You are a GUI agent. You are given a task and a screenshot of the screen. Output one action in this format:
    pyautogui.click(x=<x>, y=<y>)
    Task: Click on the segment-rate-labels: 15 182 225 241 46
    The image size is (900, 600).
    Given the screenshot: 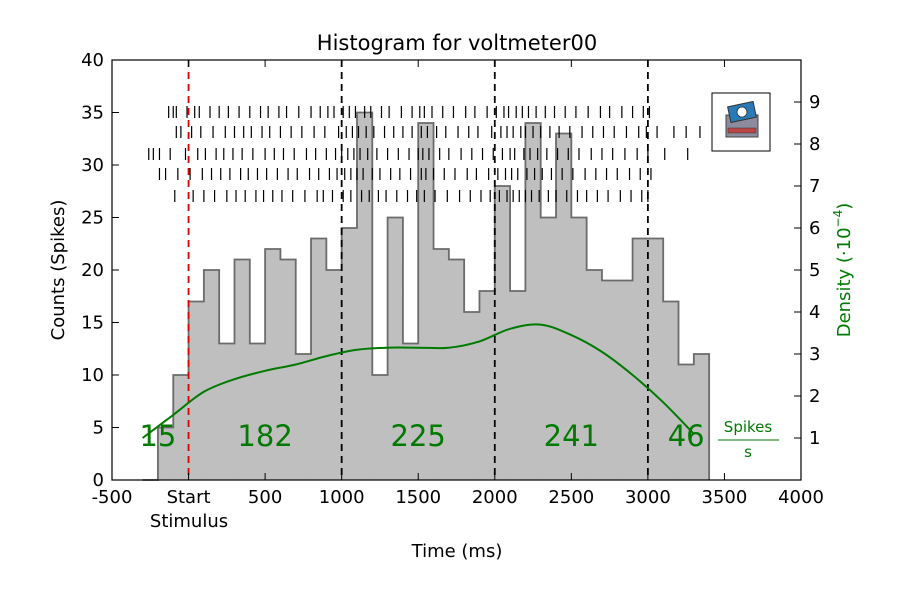 What is the action you would take?
    pyautogui.click(x=421, y=436)
    